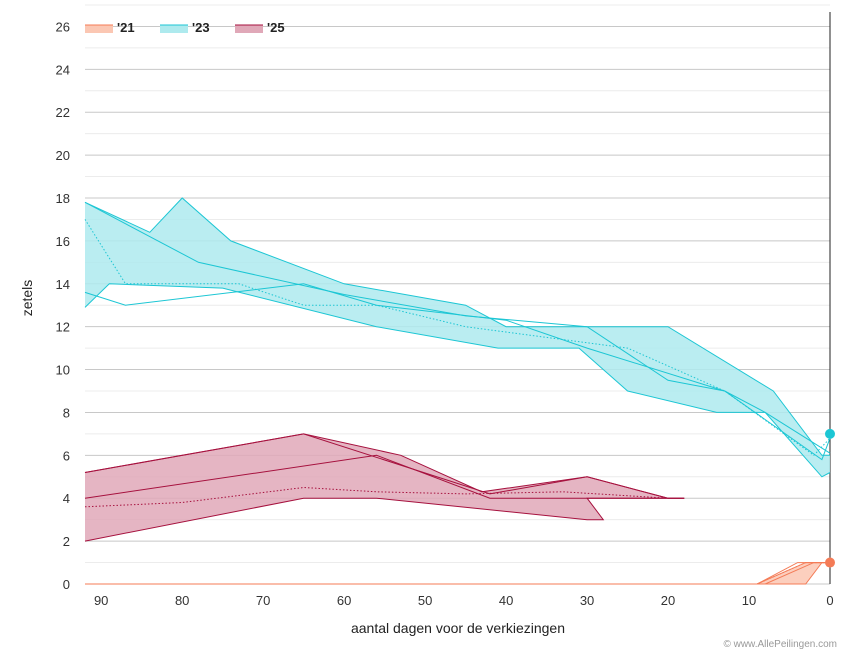 Image resolution: width=848 pixels, height=650 pixels. What do you see at coordinates (506, 600) in the screenshot?
I see `x-tick-label: 40` at bounding box center [506, 600].